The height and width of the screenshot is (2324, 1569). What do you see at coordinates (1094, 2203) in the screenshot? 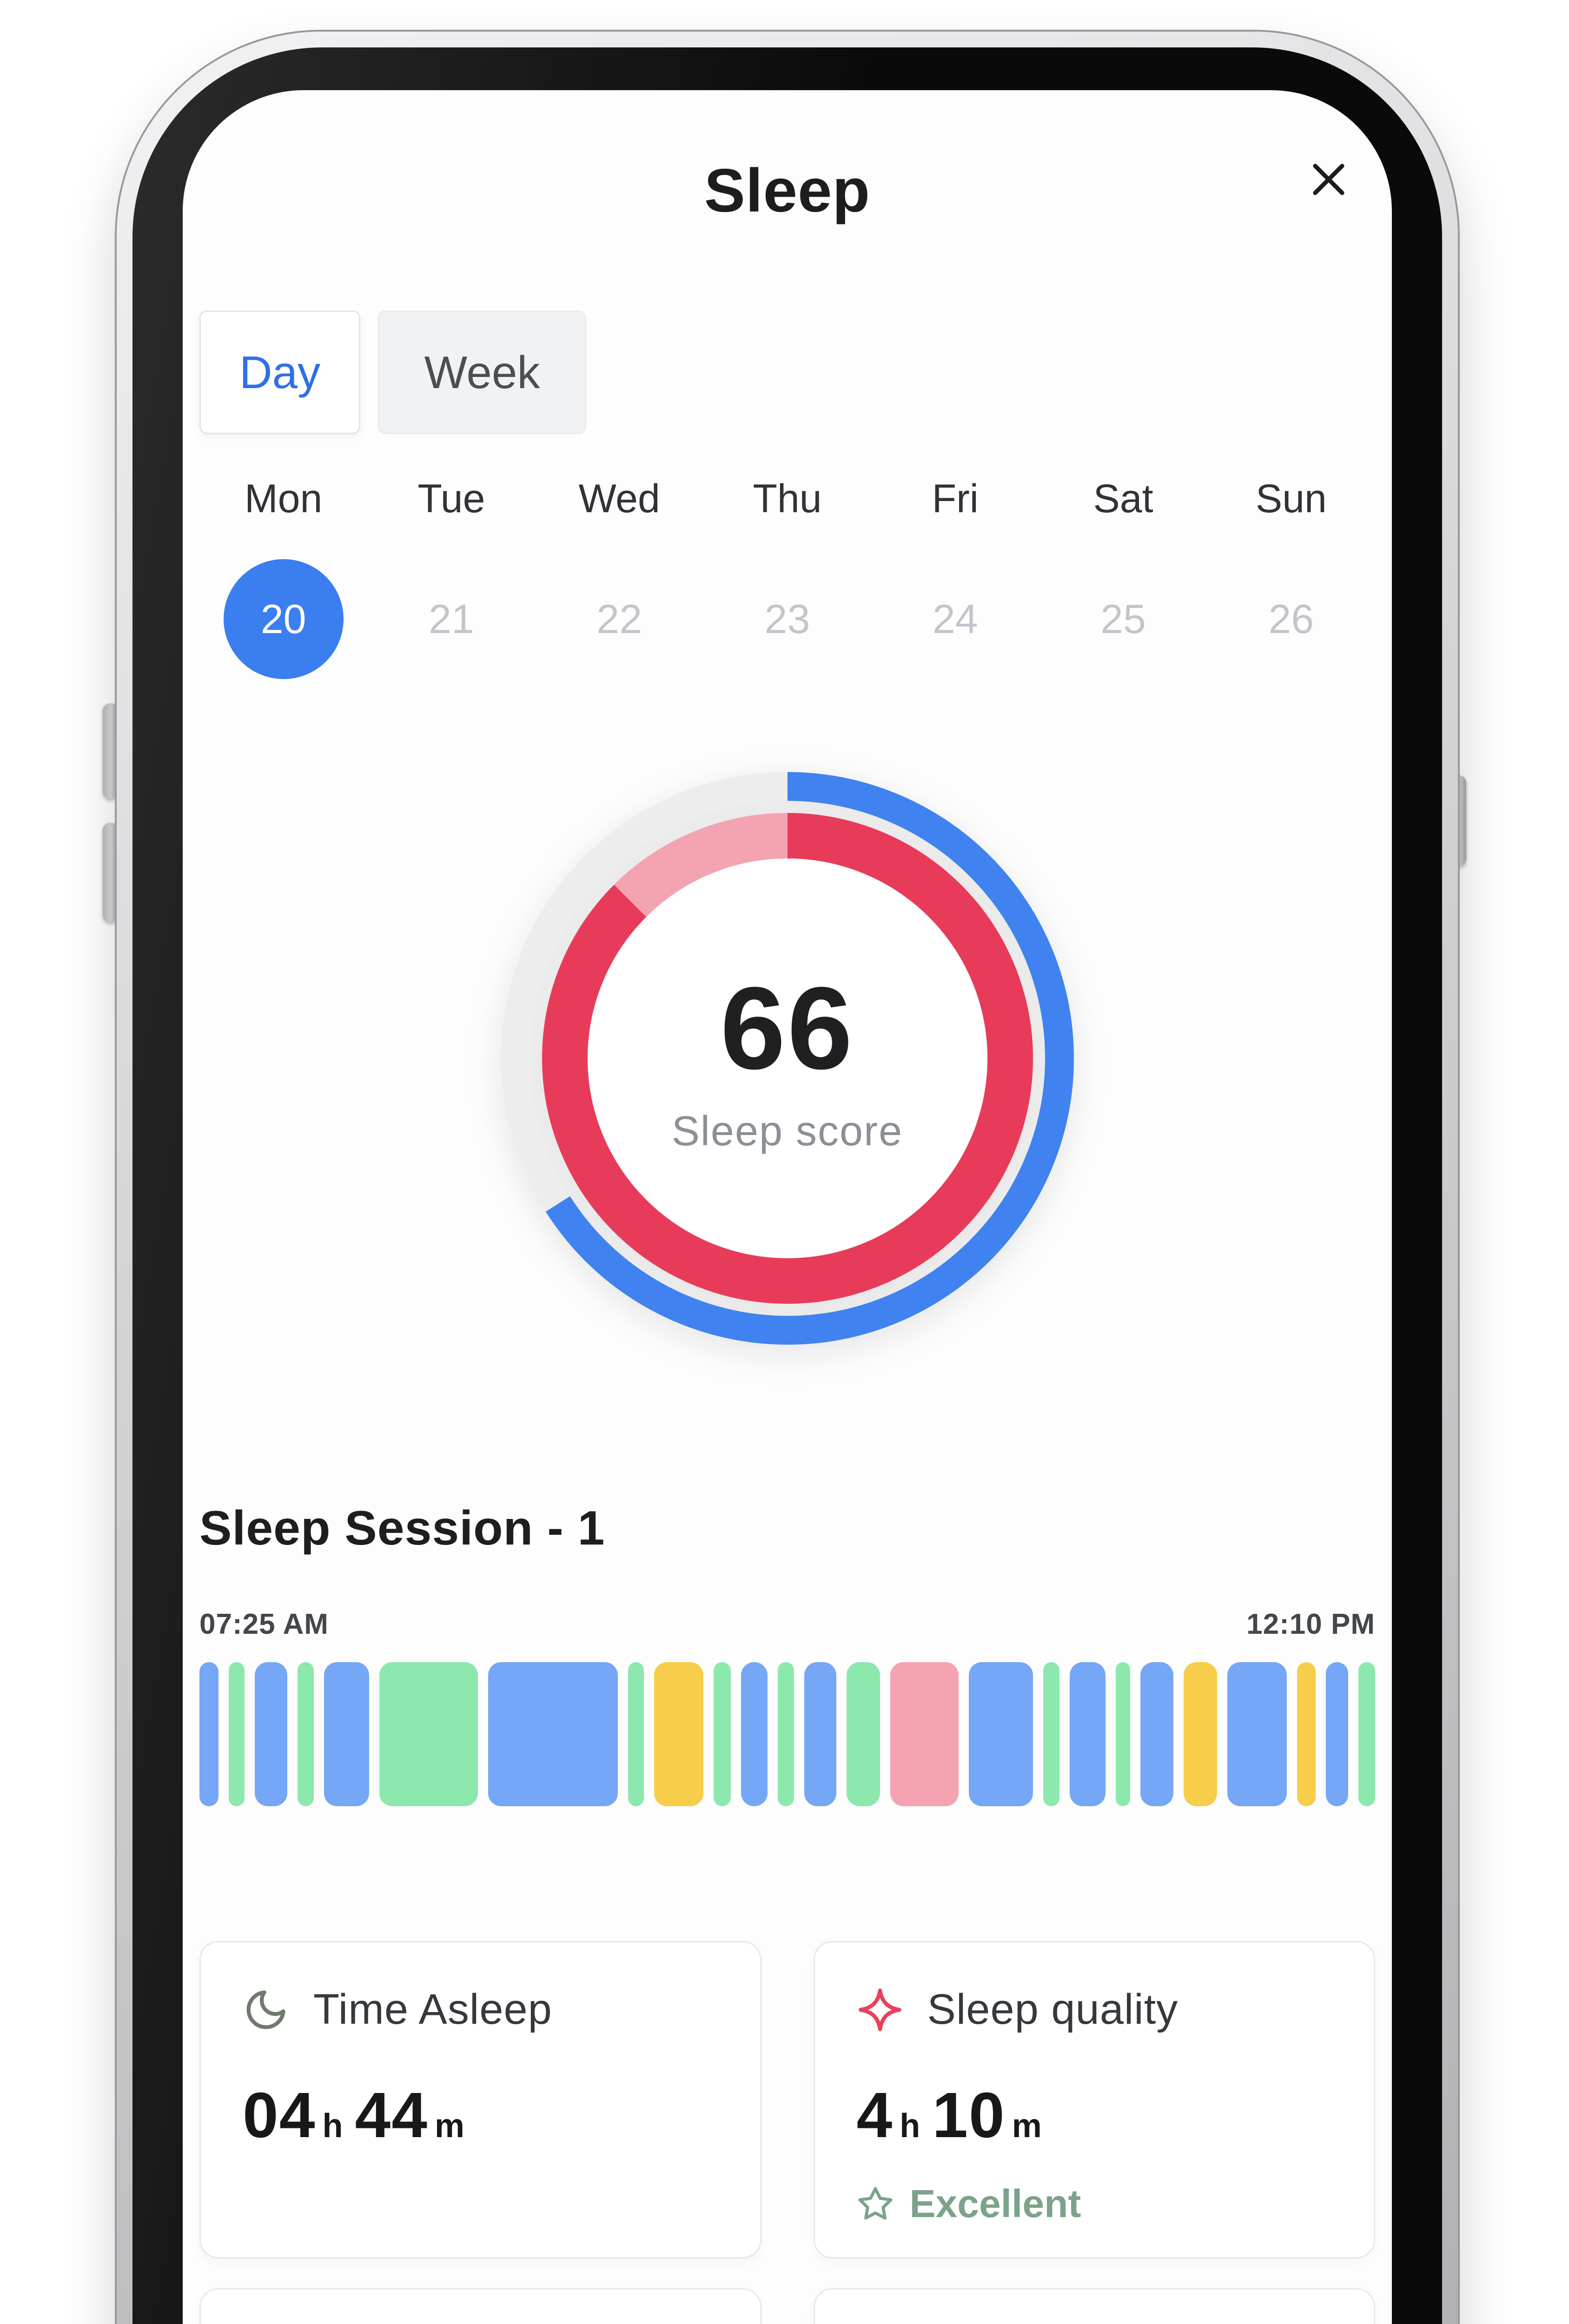
I see `status-excellent: Excellent` at bounding box center [1094, 2203].